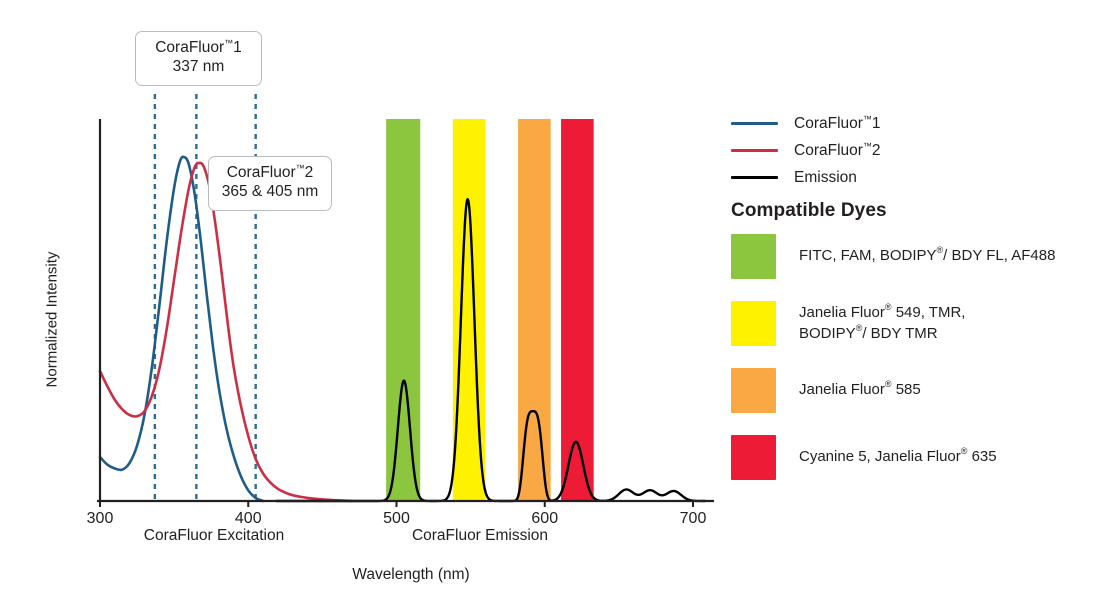  I want to click on legend-item-label: Emission, so click(825, 177).